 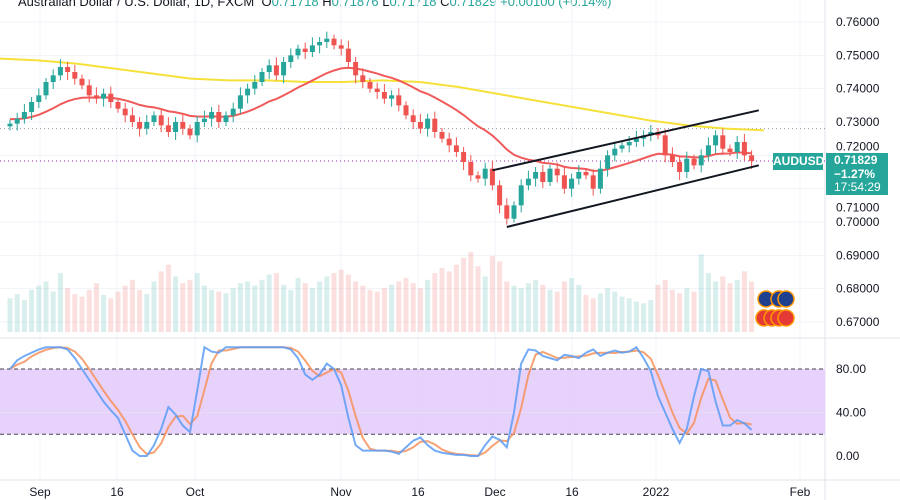 What do you see at coordinates (858, 89) in the screenshot?
I see `price-tick-label: 0.74000` at bounding box center [858, 89].